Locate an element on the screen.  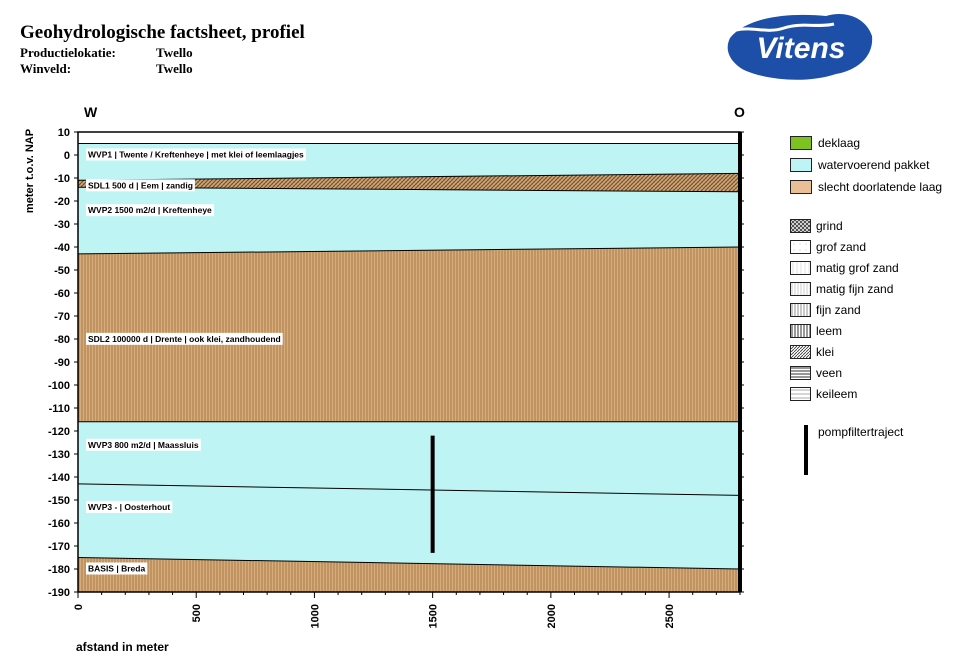
y-tick-label: -60 is located at coordinates (62, 294).